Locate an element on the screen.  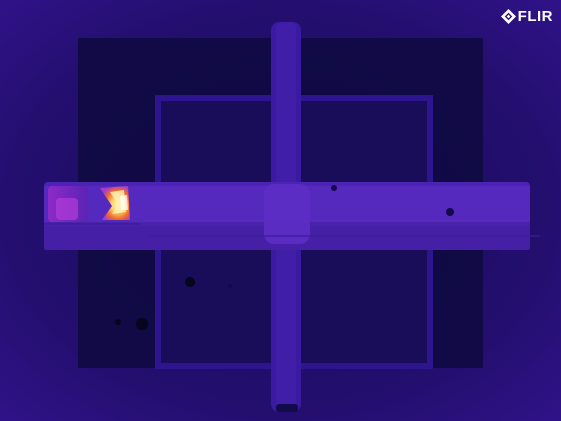
hot-spot is located at coordinates (115, 203).